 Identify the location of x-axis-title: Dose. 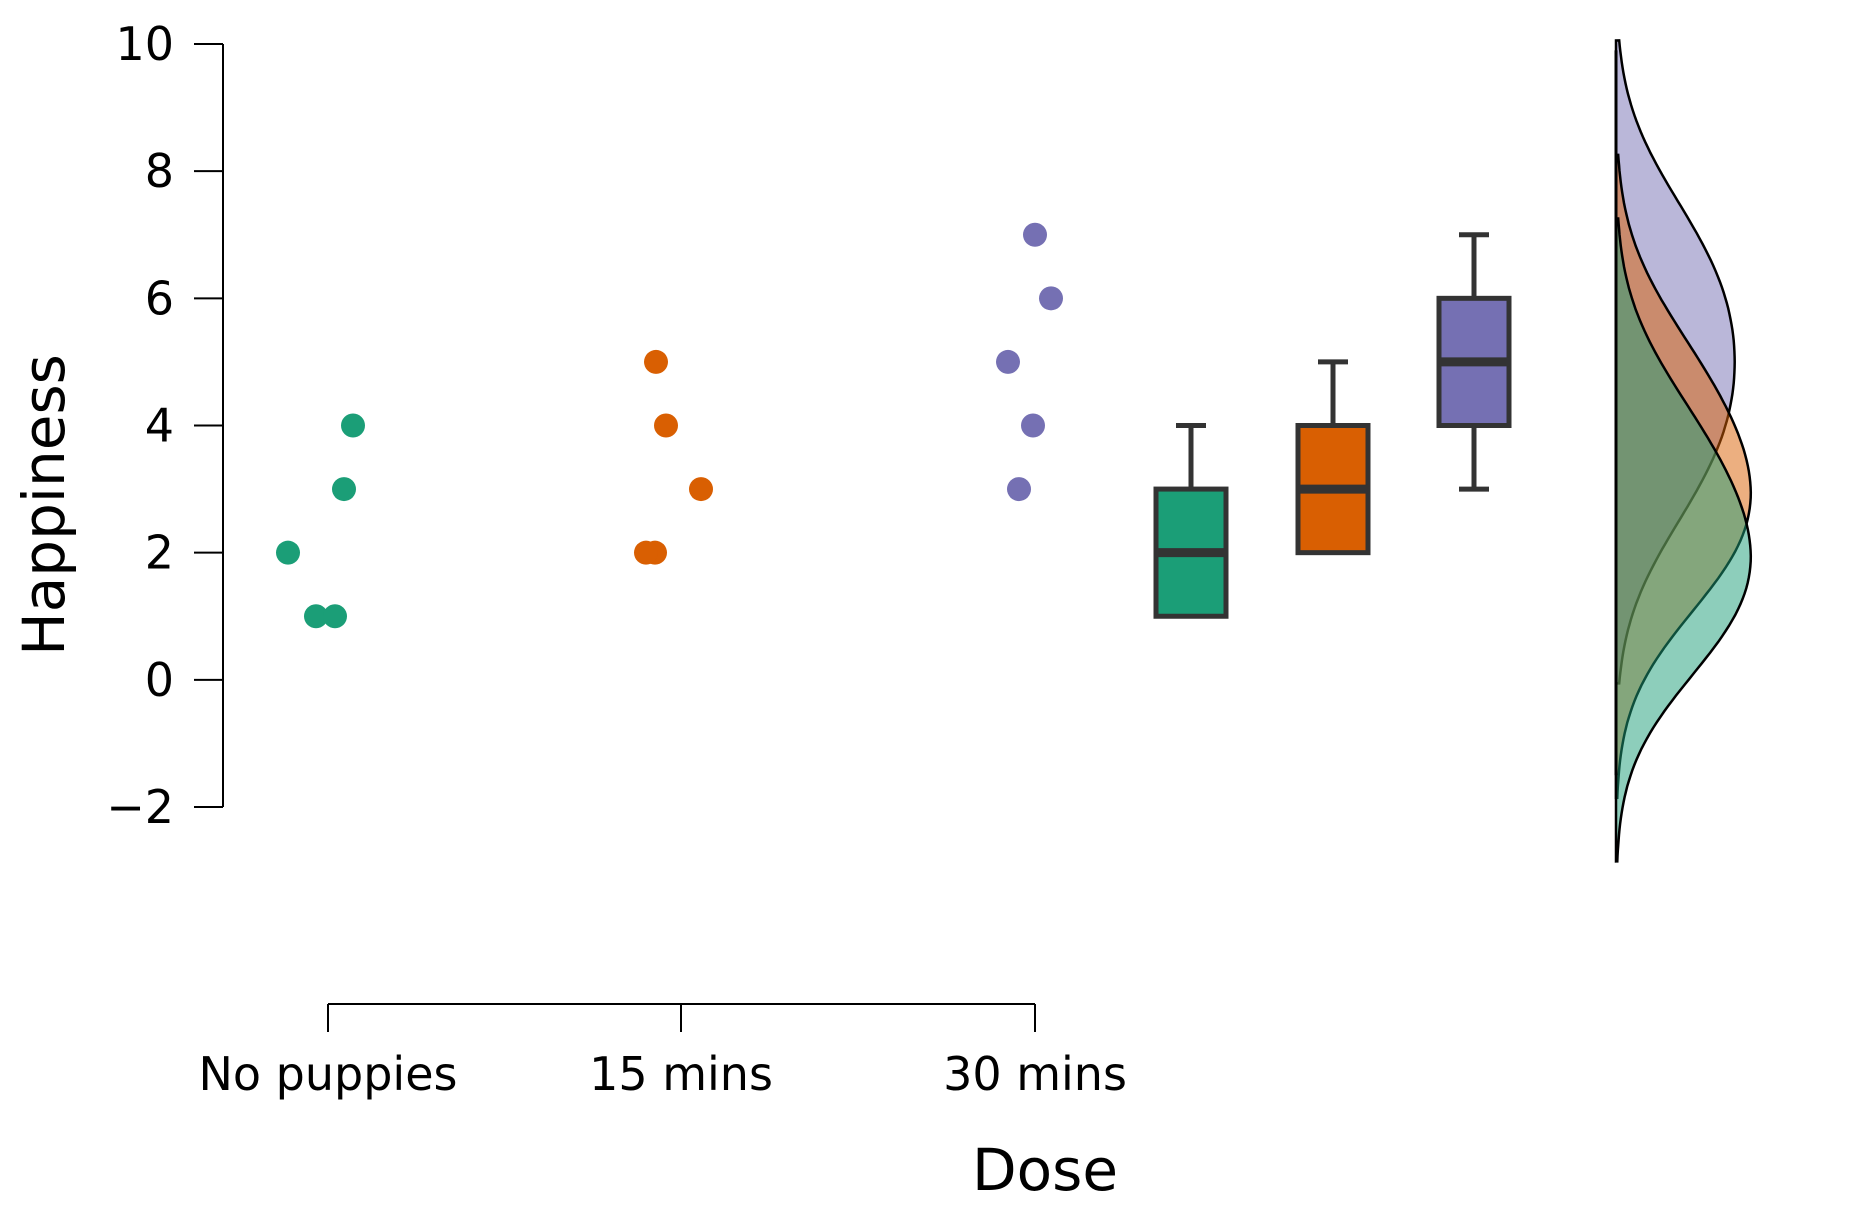
(1045, 1170).